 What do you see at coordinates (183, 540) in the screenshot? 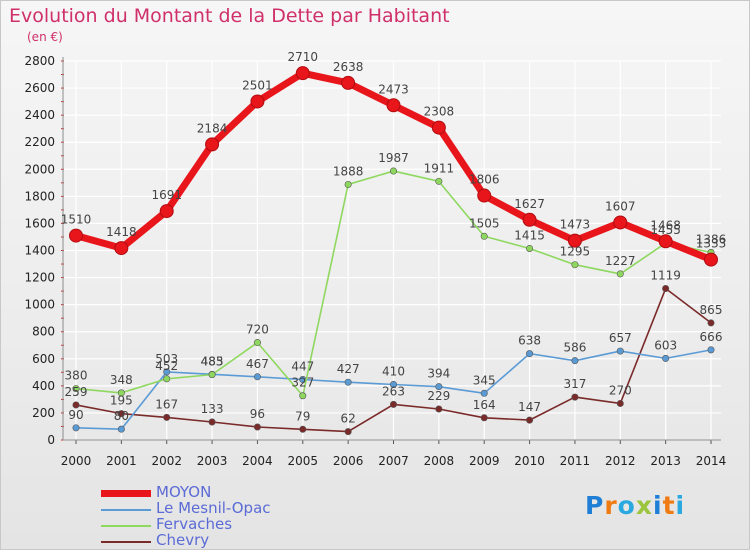
I see `legend-label-chevry: Chevry` at bounding box center [183, 540].